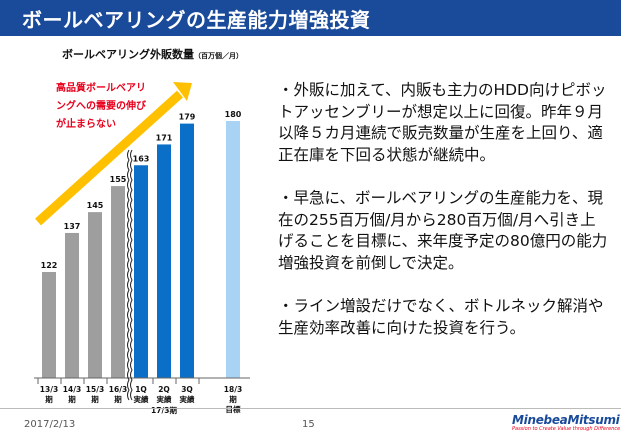  I want to click on tick-label: 2Q, so click(164, 389).